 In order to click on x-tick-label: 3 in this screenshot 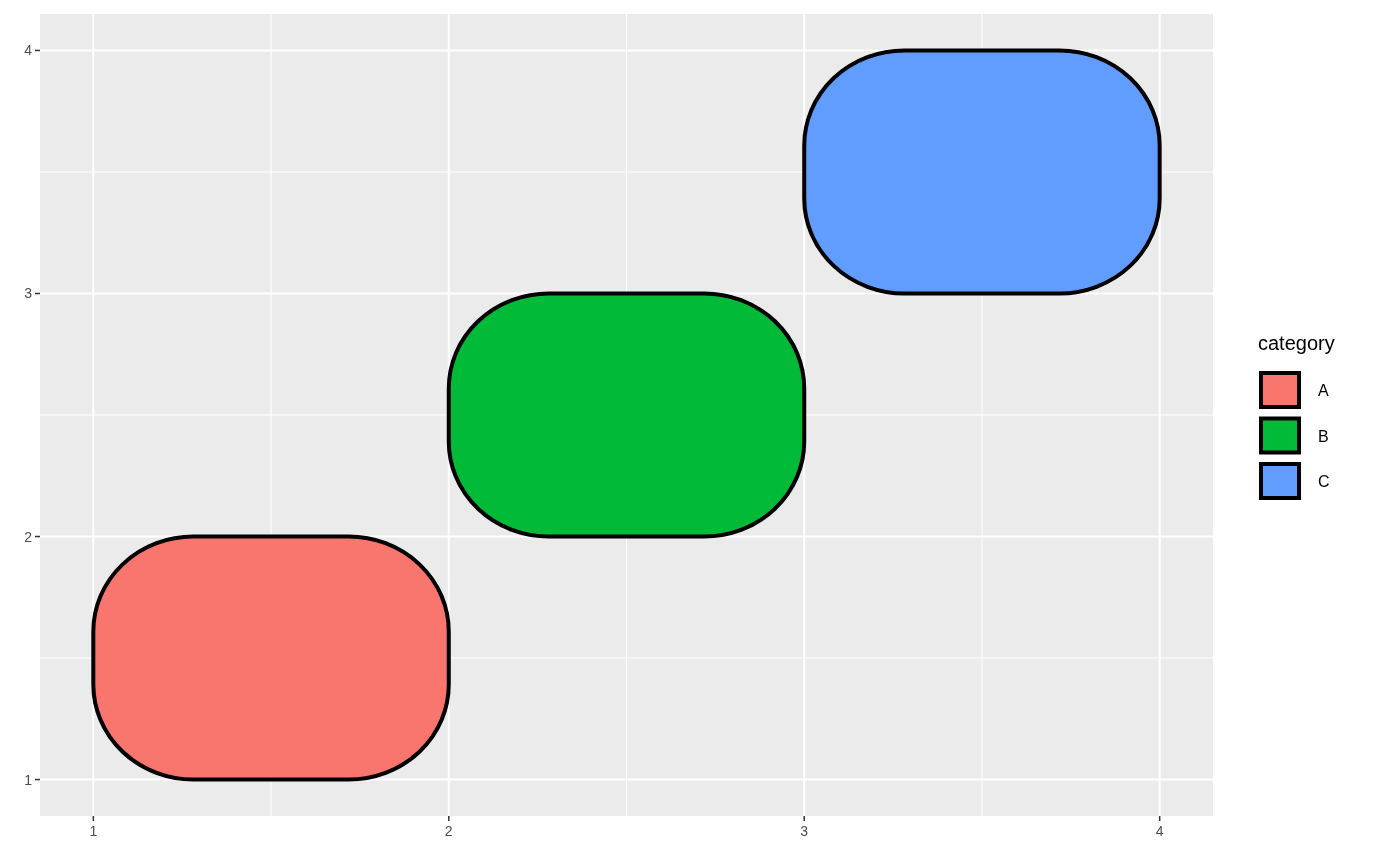, I will do `click(804, 831)`.